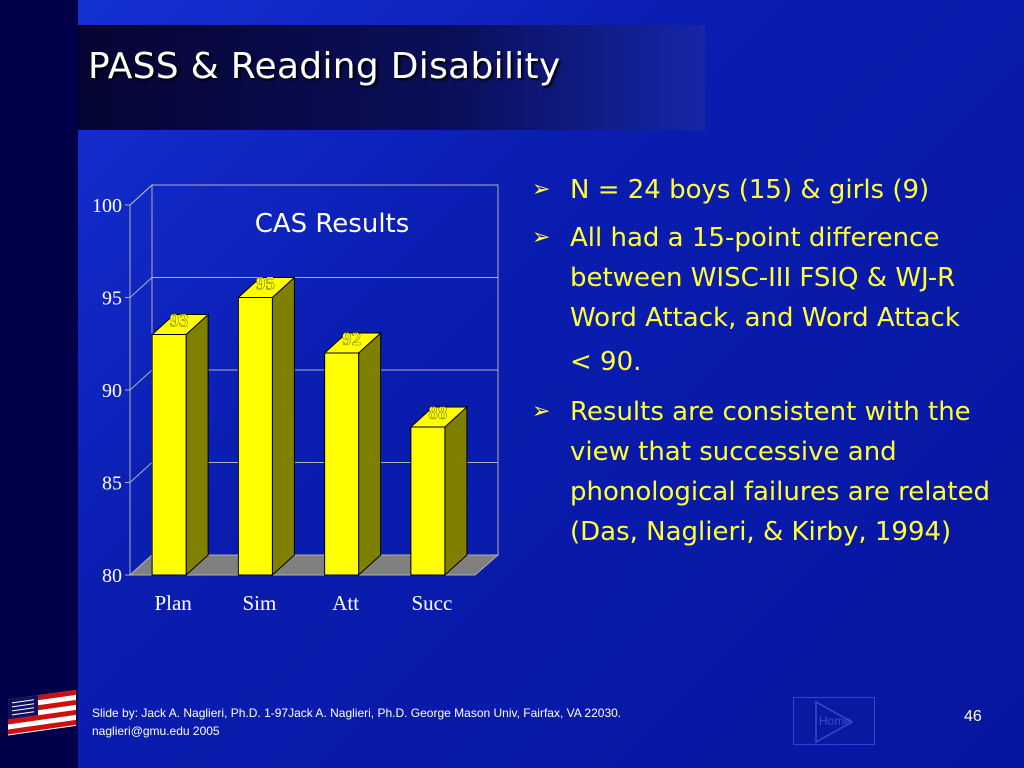  What do you see at coordinates (179, 321) in the screenshot?
I see `bar-value-label: 93` at bounding box center [179, 321].